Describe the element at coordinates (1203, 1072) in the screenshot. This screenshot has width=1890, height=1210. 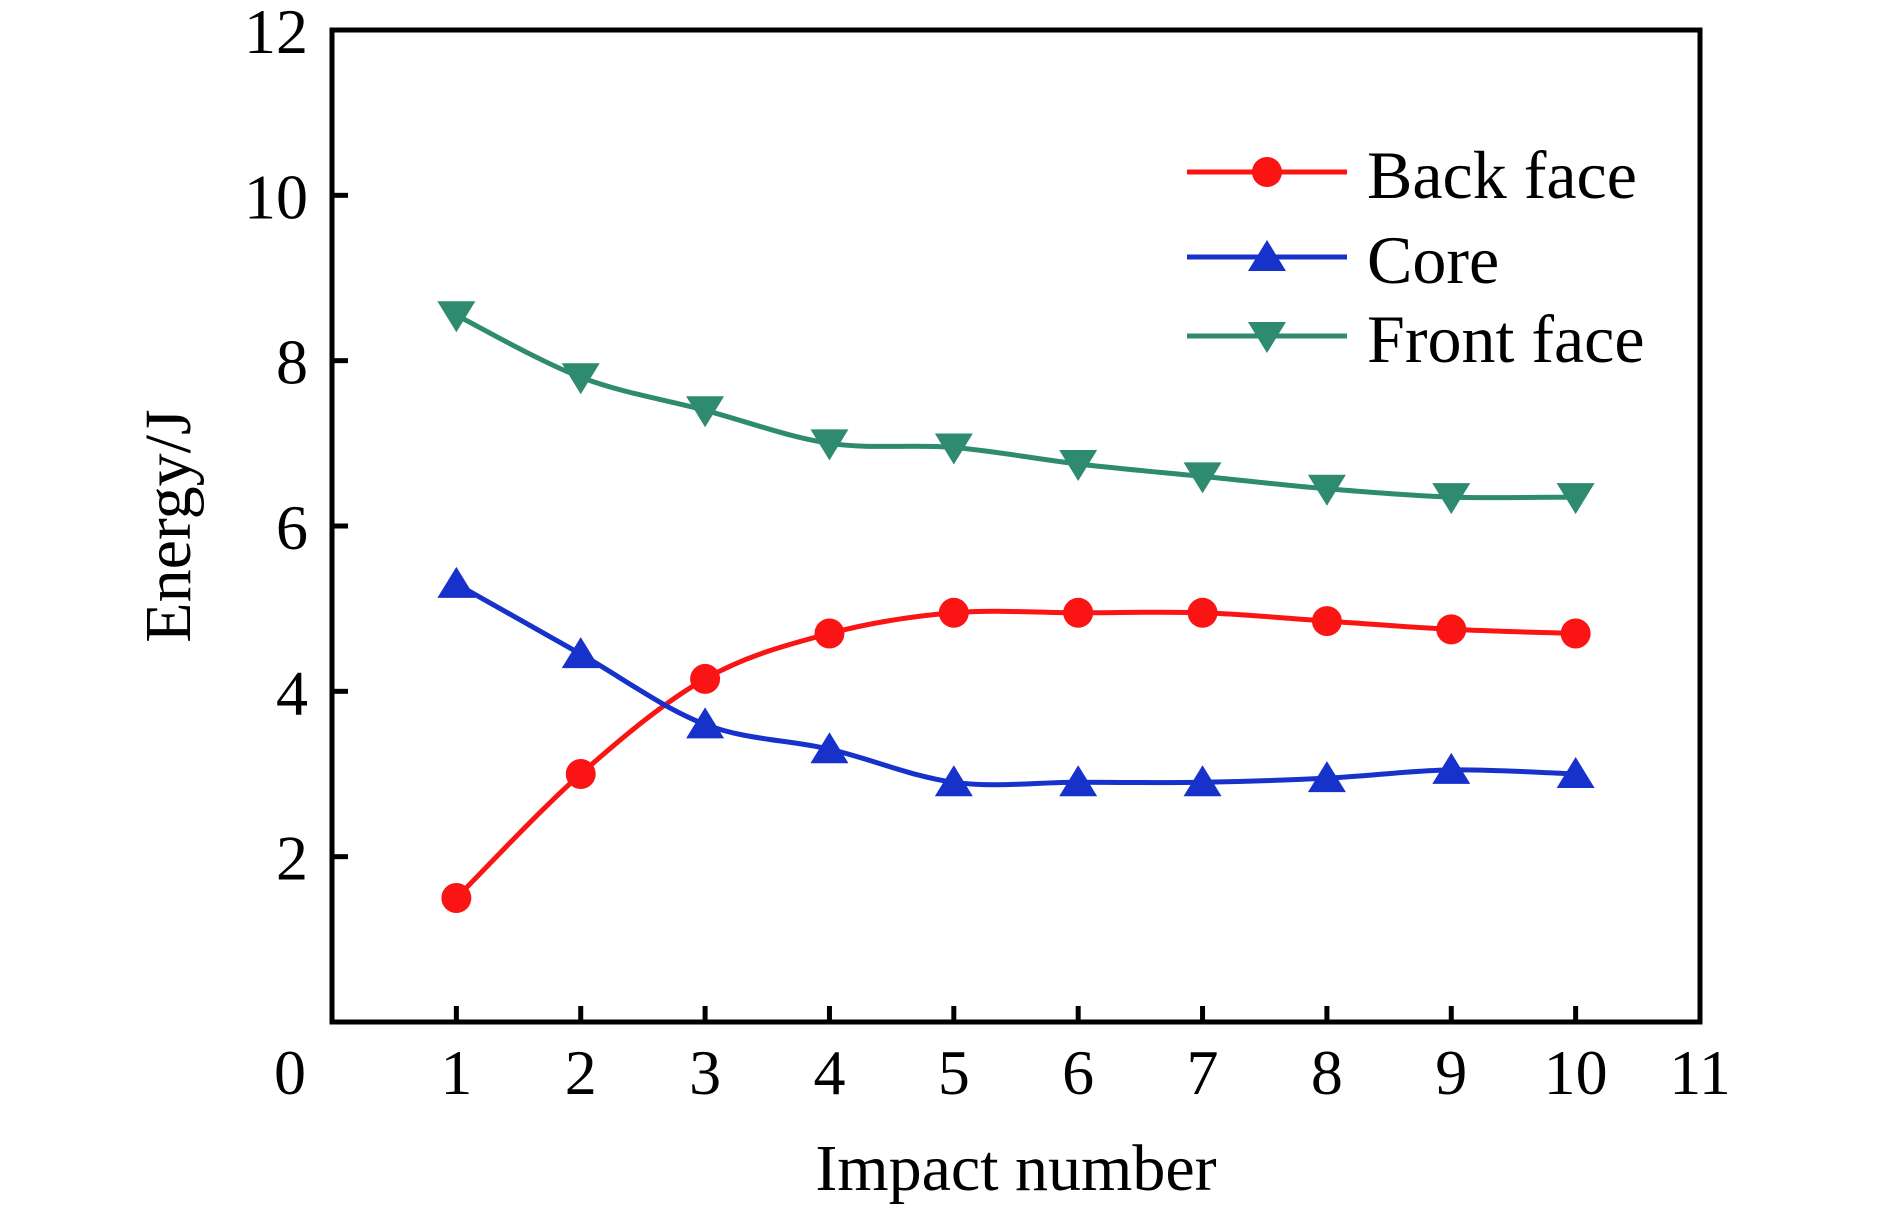
I see `x-tick-label: 7` at that location.